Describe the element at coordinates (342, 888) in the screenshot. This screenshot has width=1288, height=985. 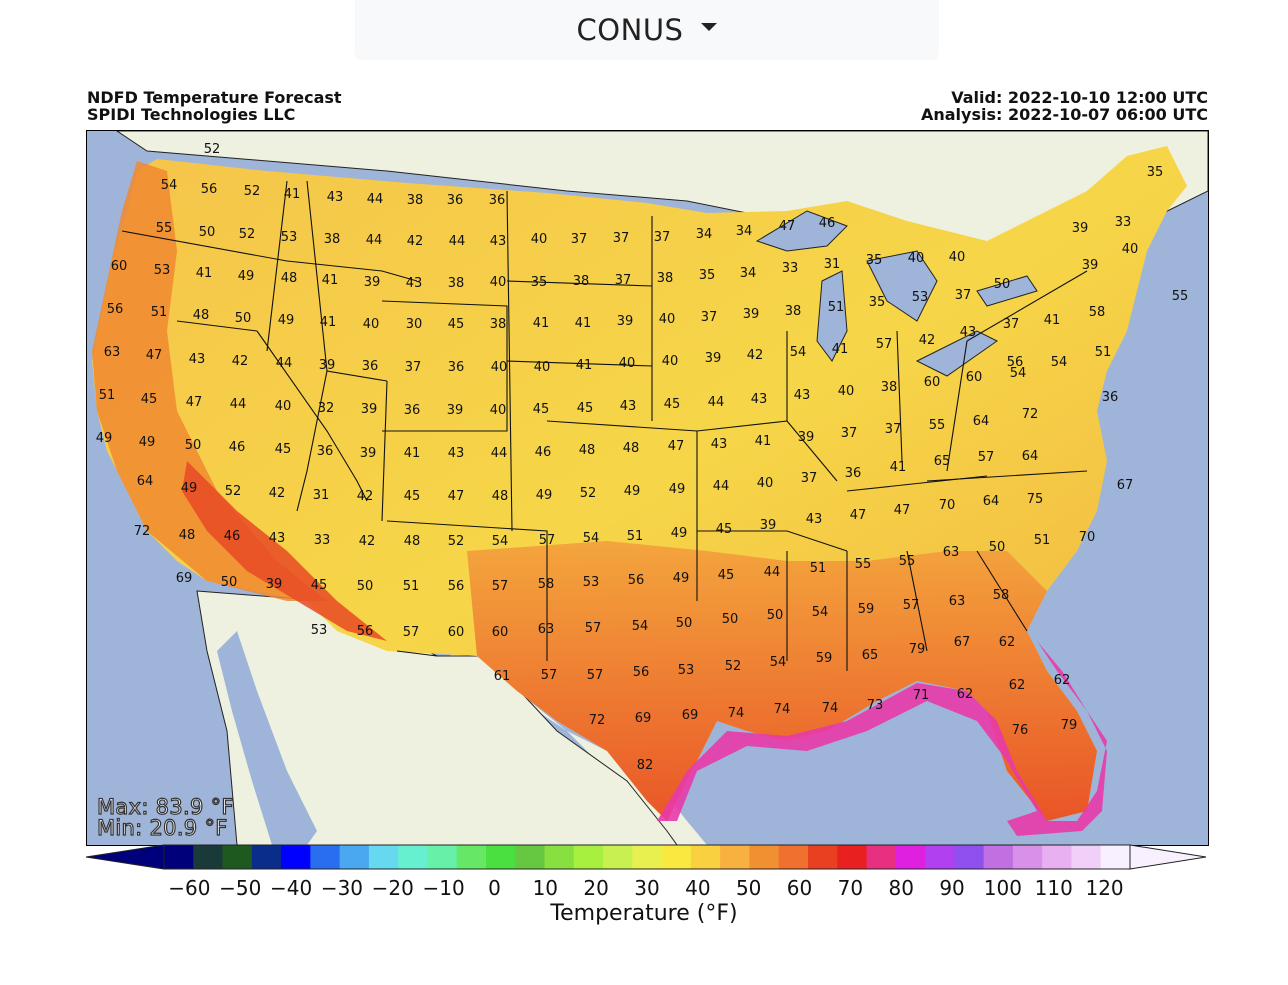
I see `colorbar-tick-label: −30` at that location.